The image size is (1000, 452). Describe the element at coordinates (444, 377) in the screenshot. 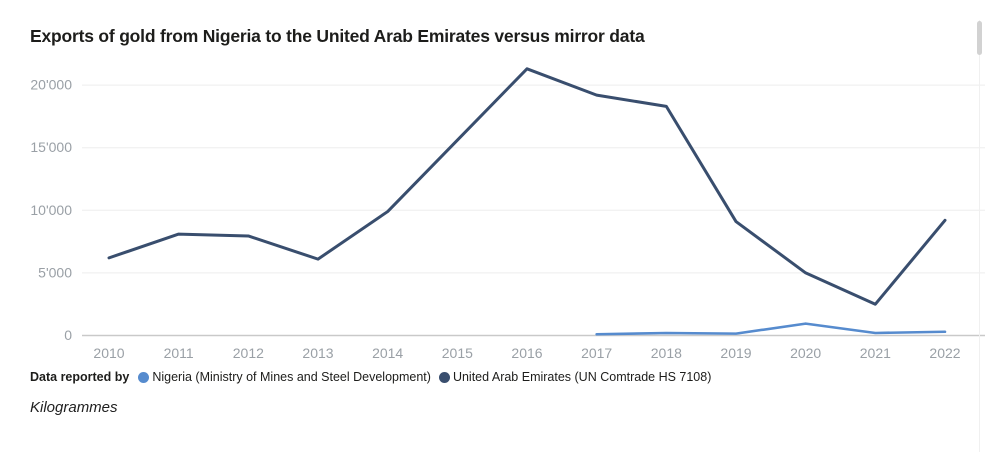

I see `uae-series-dot-icon` at that location.